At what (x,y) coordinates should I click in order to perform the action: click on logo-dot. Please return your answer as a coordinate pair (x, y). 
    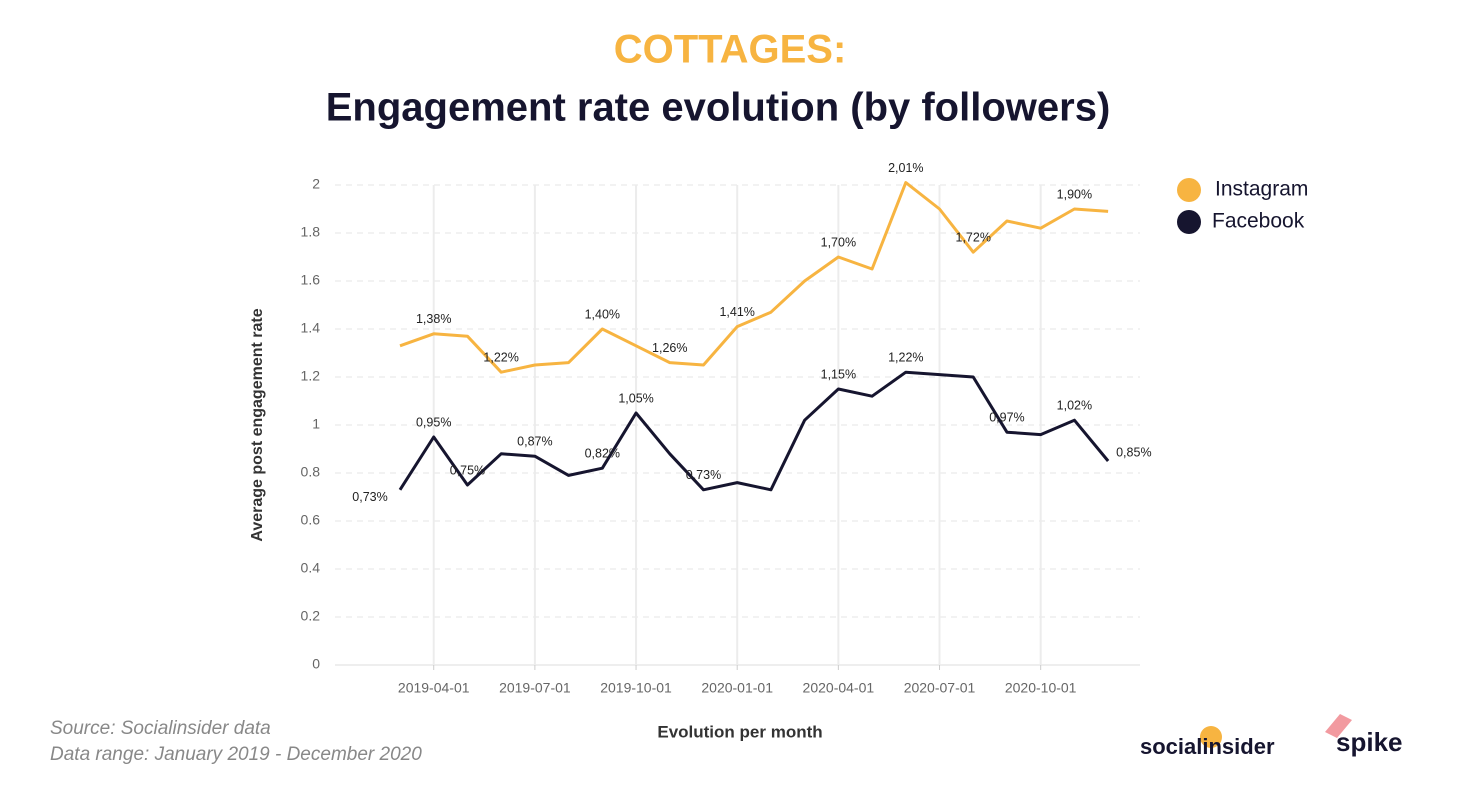
    Looking at the image, I should click on (1211, 737).